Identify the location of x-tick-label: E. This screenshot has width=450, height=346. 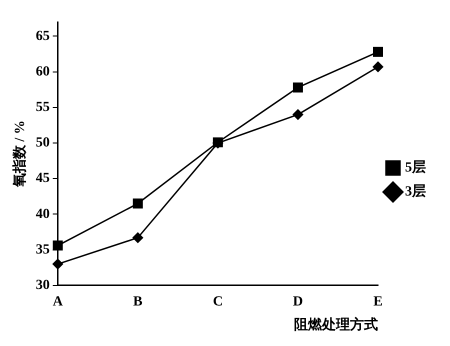
(378, 302).